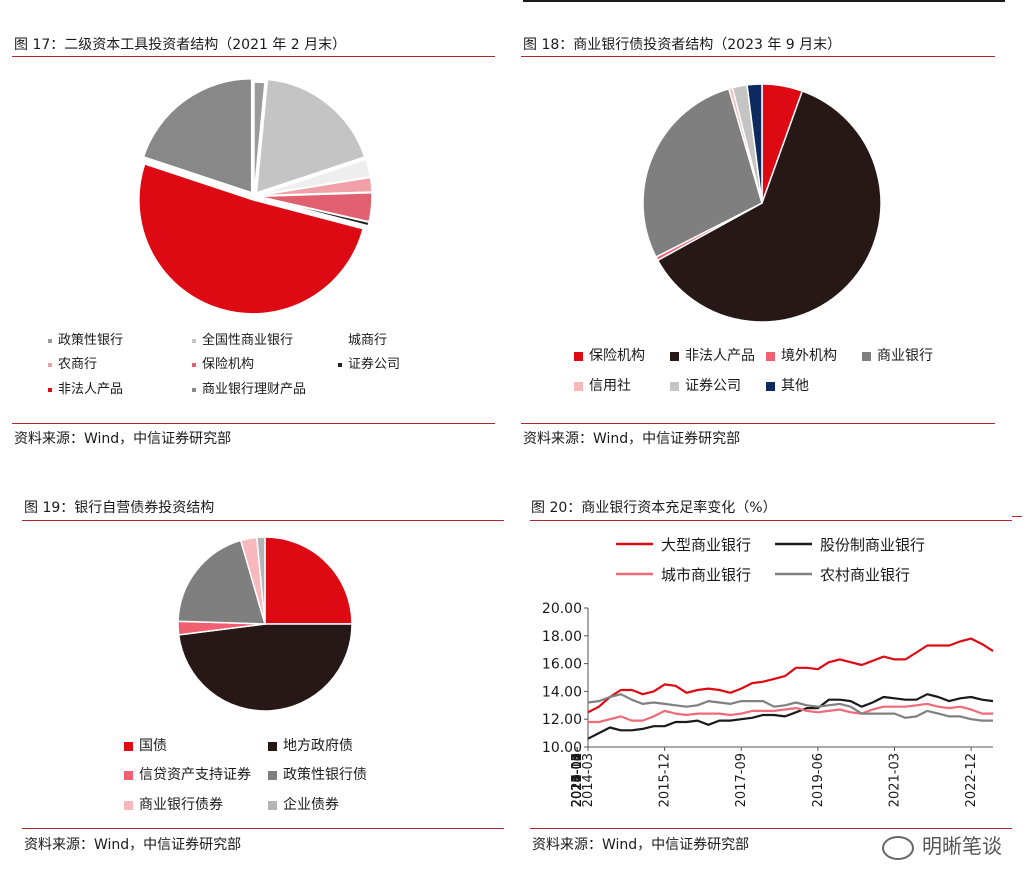 The width and height of the screenshot is (1032, 888). I want to click on fig20-x-tick-label: 2014-10, so click(577, 780).